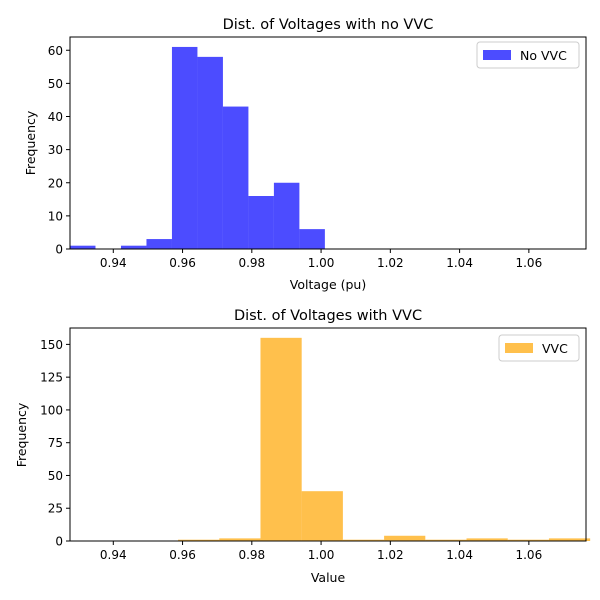  Describe the element at coordinates (251, 263) in the screenshot. I see `top-x-tick-label: 0.98` at that location.